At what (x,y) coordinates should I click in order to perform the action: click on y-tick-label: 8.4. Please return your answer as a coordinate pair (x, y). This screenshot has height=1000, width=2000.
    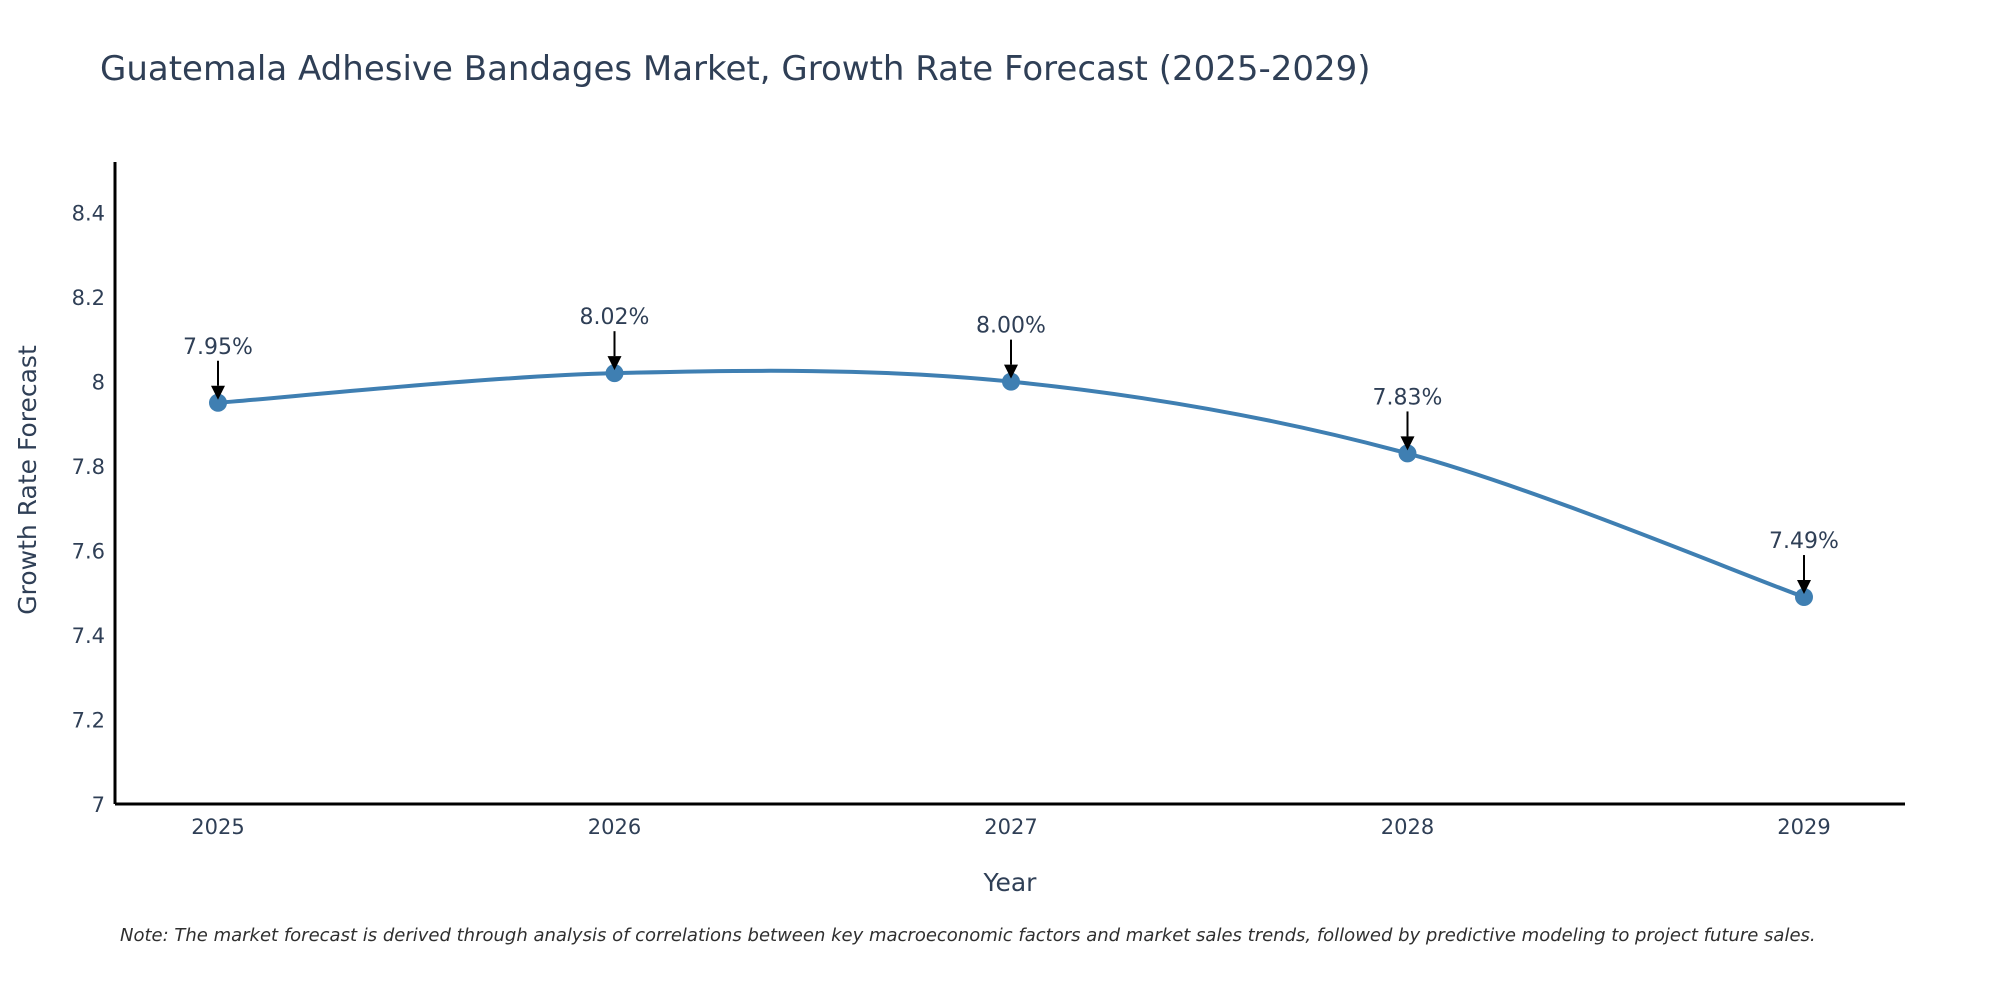
    Looking at the image, I should click on (88, 214).